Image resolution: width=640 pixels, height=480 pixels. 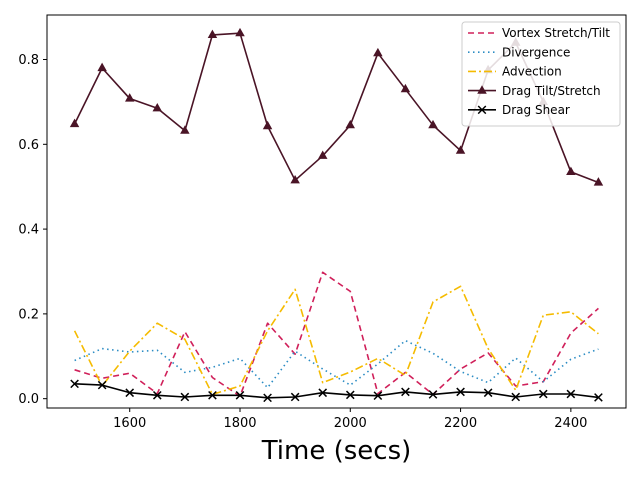 What do you see at coordinates (28, 314) in the screenshot?
I see `y-tick-label: 0.2` at bounding box center [28, 314].